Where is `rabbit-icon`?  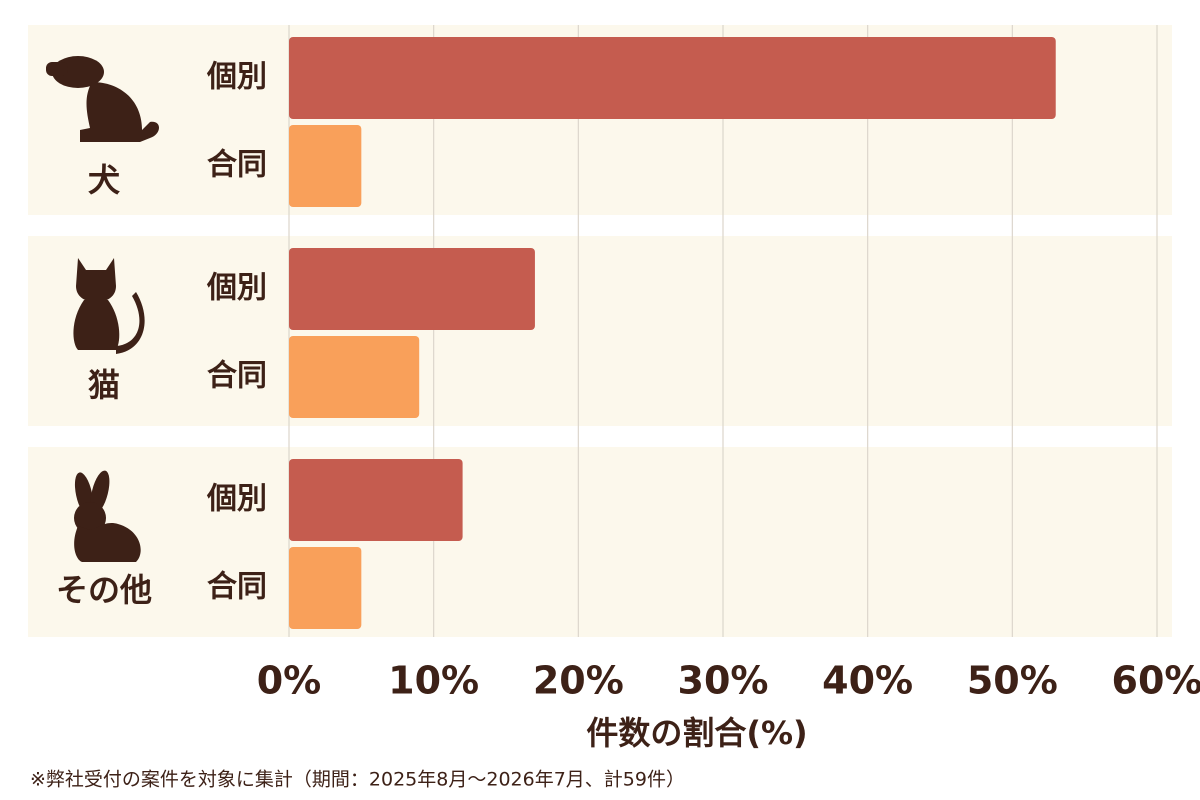 rabbit-icon is located at coordinates (107, 516).